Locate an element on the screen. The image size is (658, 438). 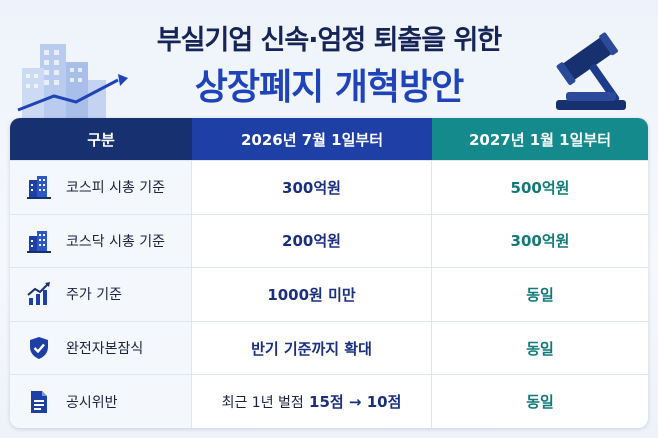
title-line1: 부실기업 신속·엄정 퇴출을 위한 is located at coordinates (329, 40).